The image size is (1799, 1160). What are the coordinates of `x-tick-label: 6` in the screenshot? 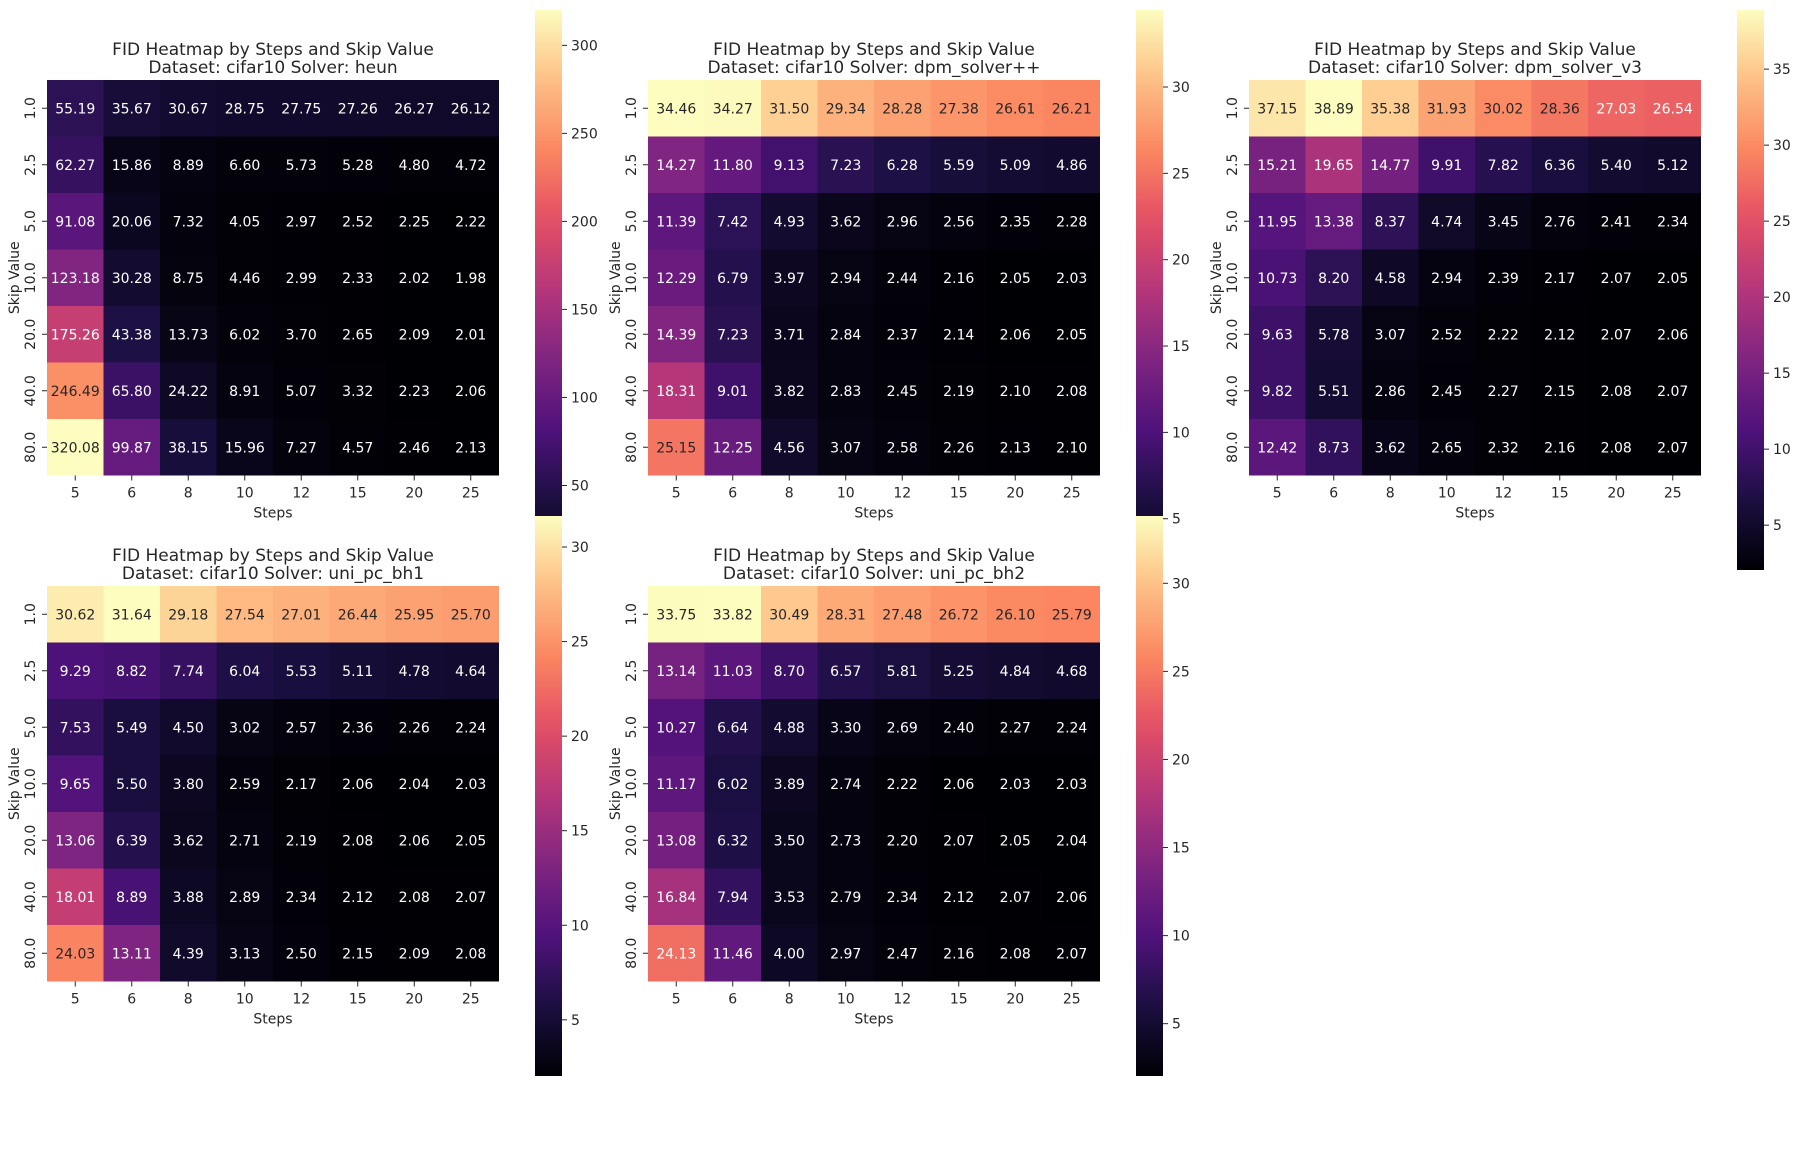 It's located at (1333, 494).